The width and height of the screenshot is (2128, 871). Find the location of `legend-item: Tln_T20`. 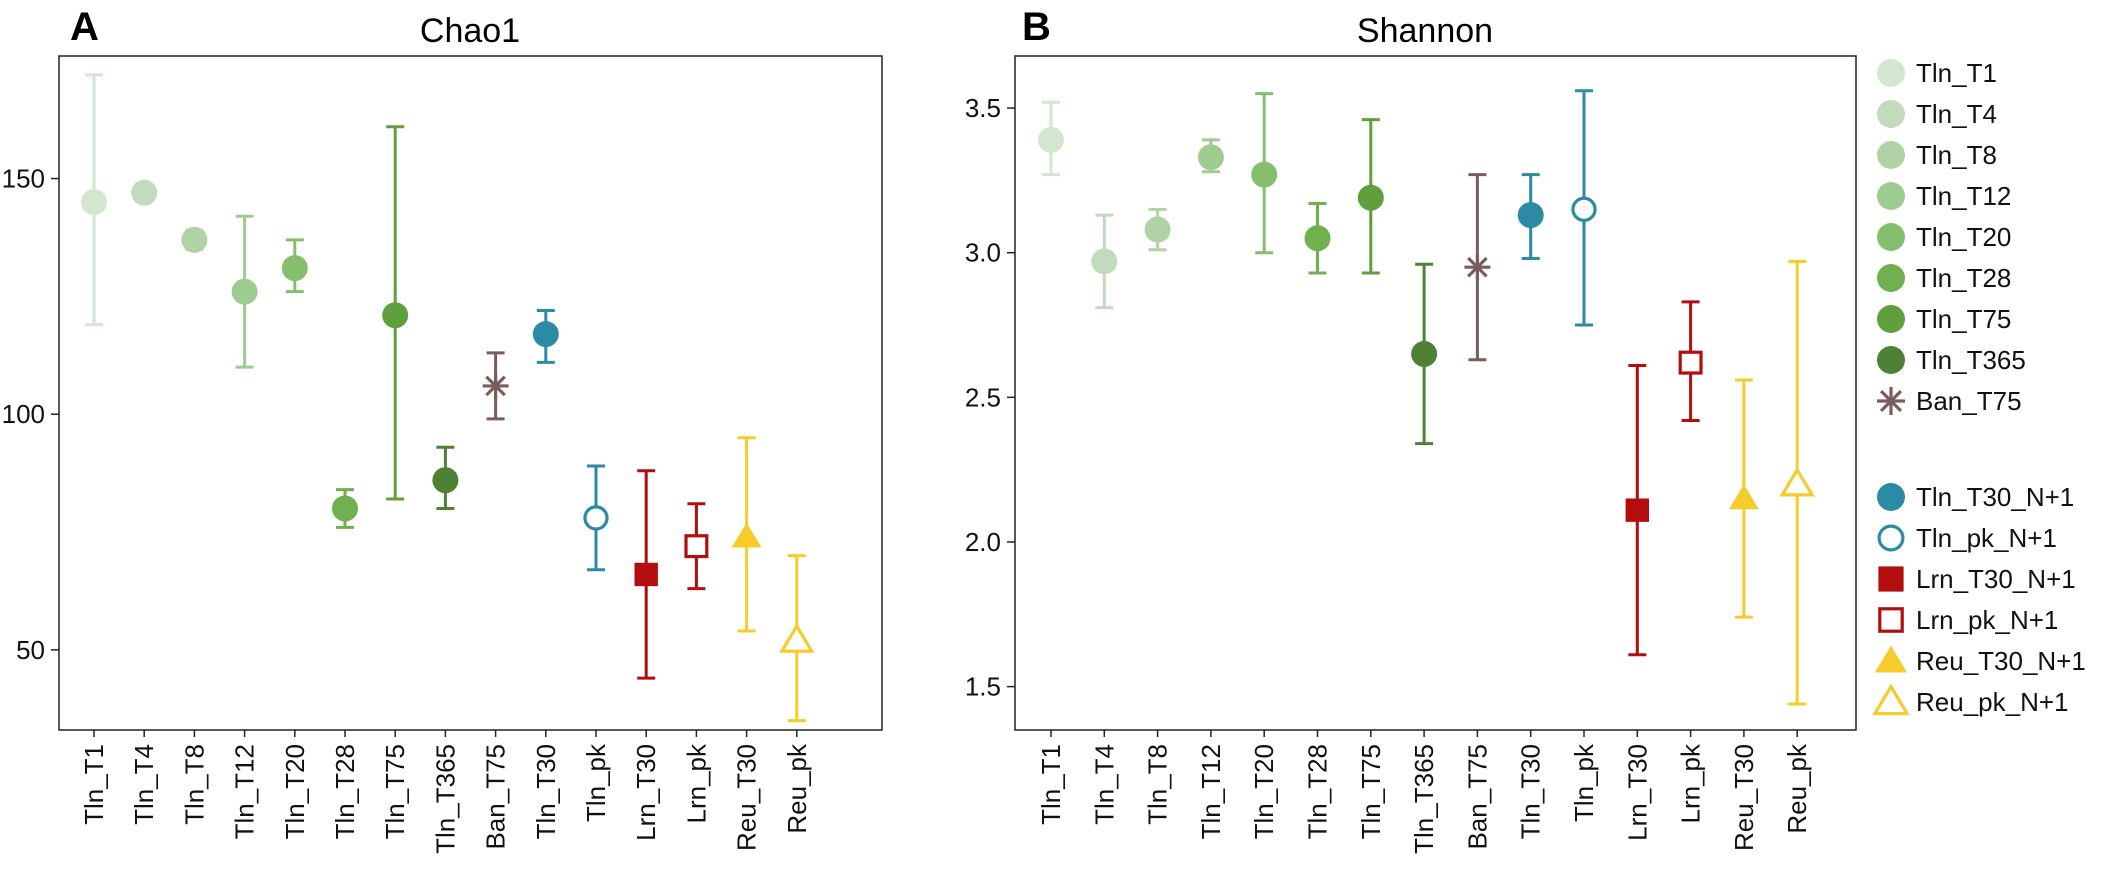

legend-item: Tln_T20 is located at coordinates (1944, 237).